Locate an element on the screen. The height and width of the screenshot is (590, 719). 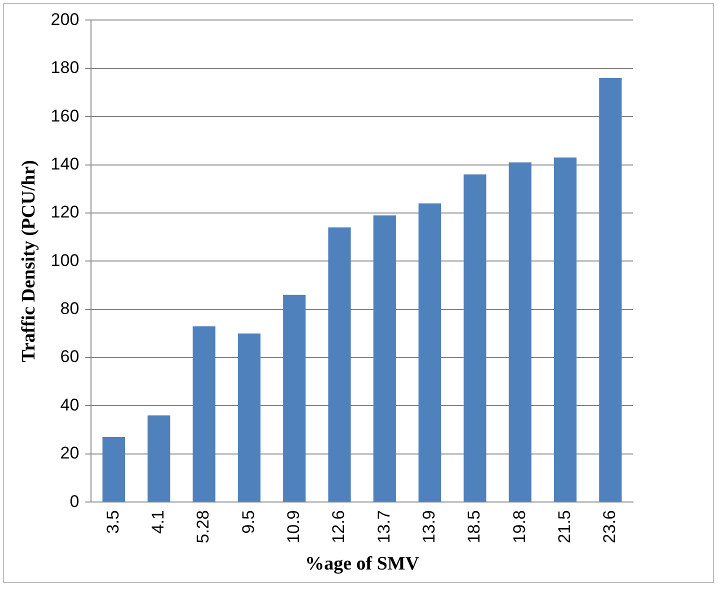
y-tick-label: 140 is located at coordinates (65, 164).